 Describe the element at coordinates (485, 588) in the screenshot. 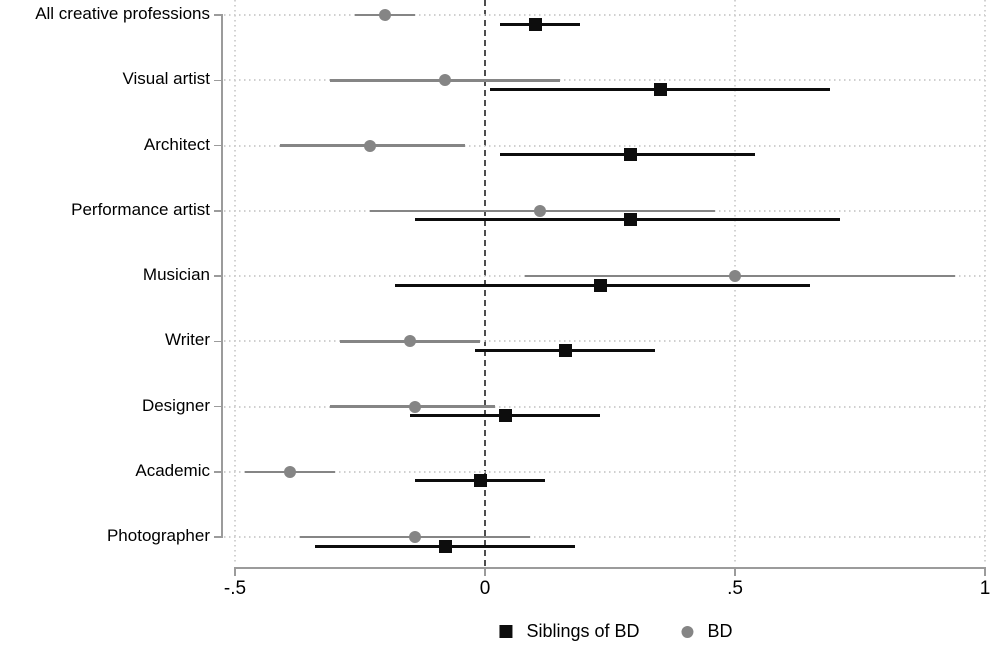

I see `x-axis-tick-label: 0` at that location.